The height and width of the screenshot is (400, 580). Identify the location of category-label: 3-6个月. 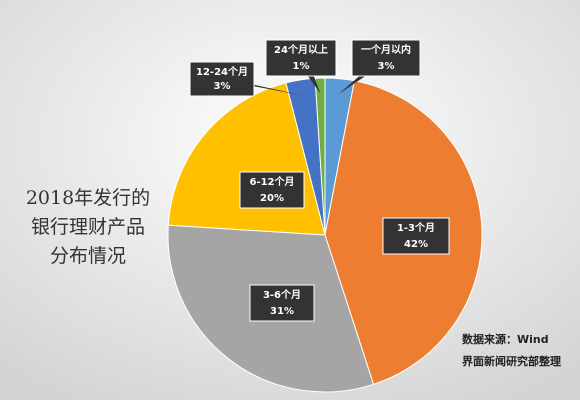
(282, 294).